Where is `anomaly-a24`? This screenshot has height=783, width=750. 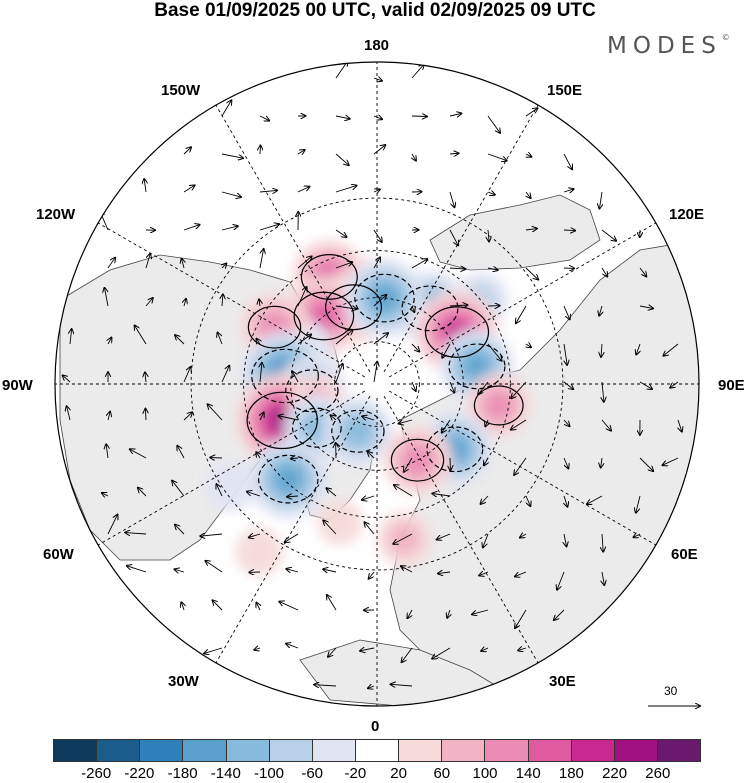
anomaly-a24 is located at coordinates (259, 552).